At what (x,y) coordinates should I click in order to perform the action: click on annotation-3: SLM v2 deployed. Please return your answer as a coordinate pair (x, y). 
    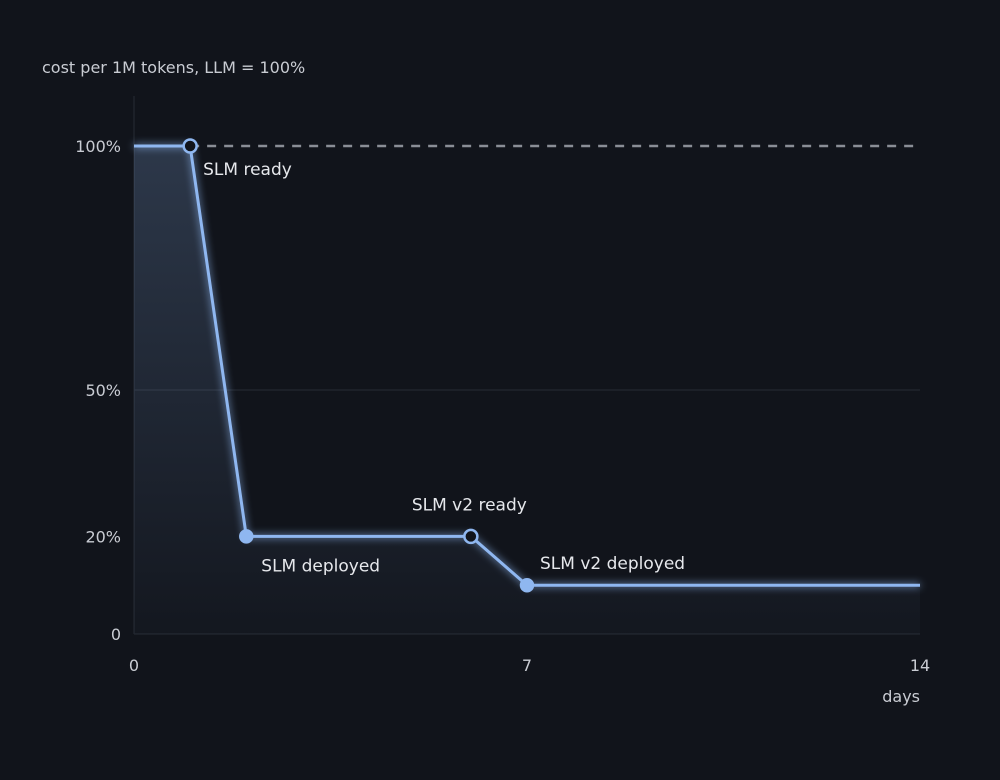
    Looking at the image, I should click on (612, 564).